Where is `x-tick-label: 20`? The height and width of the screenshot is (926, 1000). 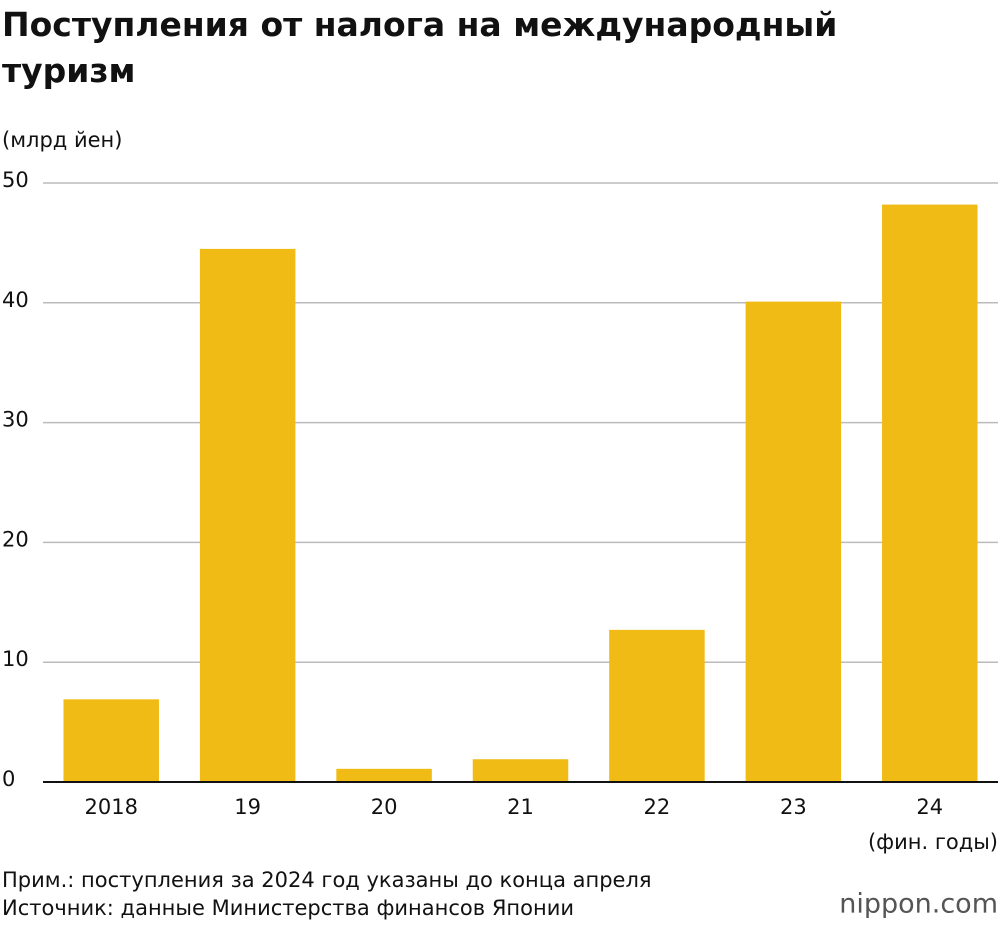
x-tick-label: 20 is located at coordinates (384, 807).